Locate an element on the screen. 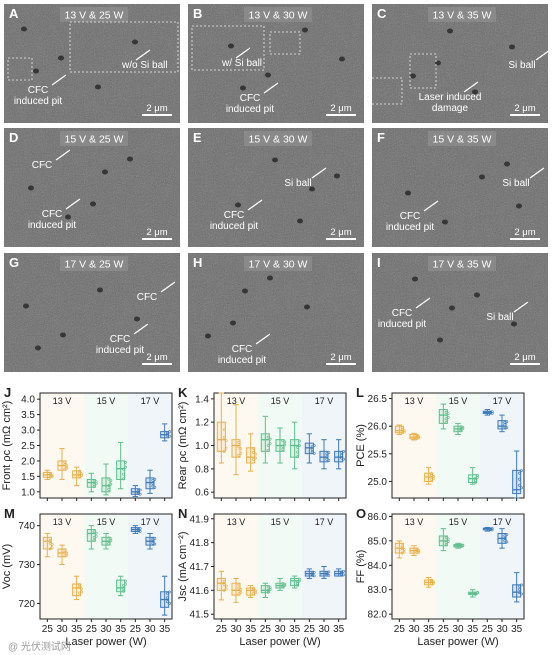 The height and width of the screenshot is (655, 552). y-tick-label: 1.2 is located at coordinates (202, 423).